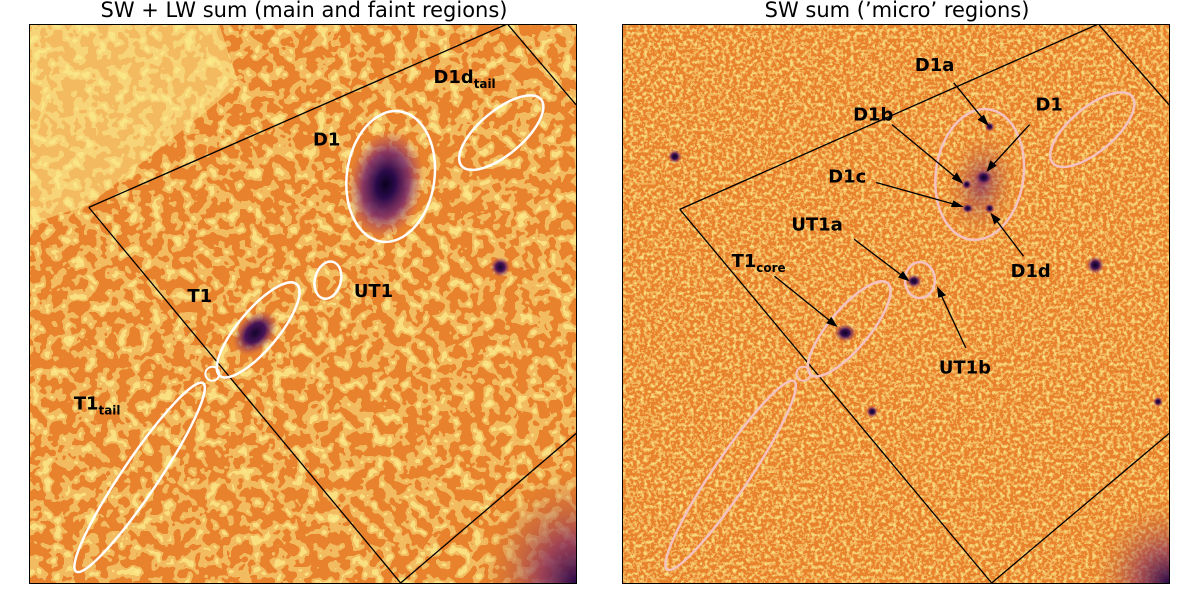  Describe the element at coordinates (903, 276) in the screenshot. I see `arrow-ut1a-head` at that location.